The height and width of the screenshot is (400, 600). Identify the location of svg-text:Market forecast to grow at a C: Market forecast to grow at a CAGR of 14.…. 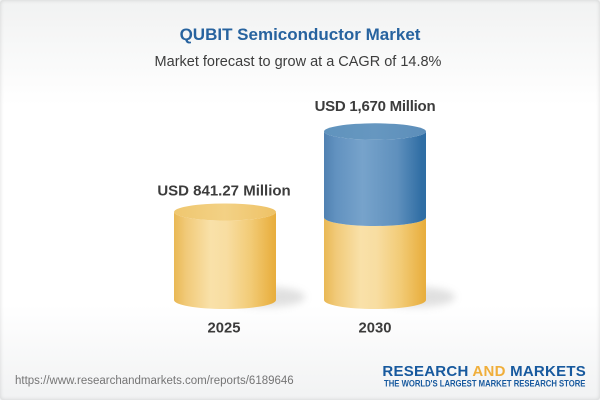
(298, 62).